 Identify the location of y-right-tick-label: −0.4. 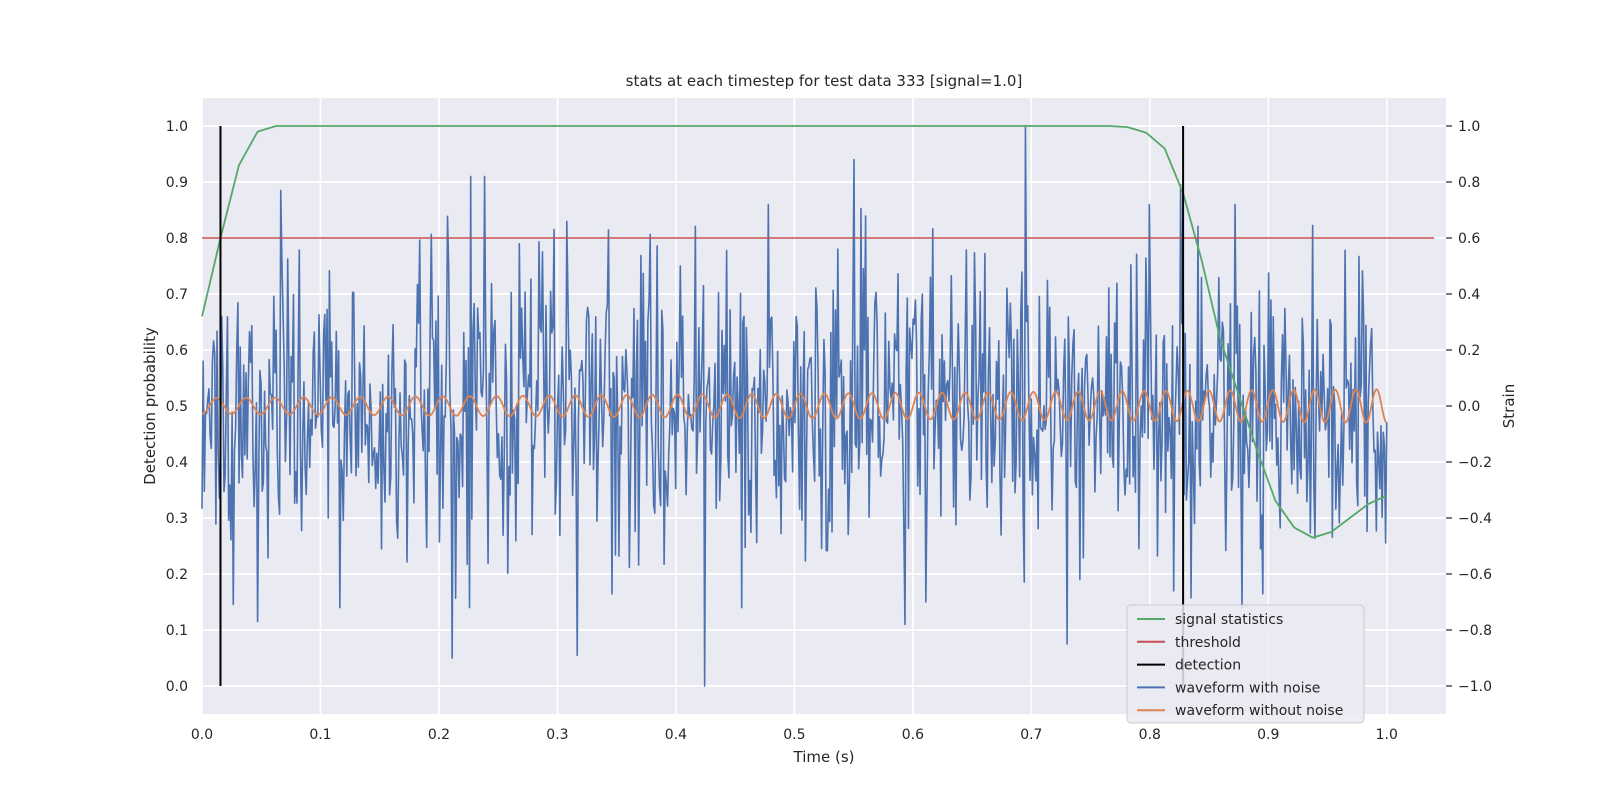
(1475, 519).